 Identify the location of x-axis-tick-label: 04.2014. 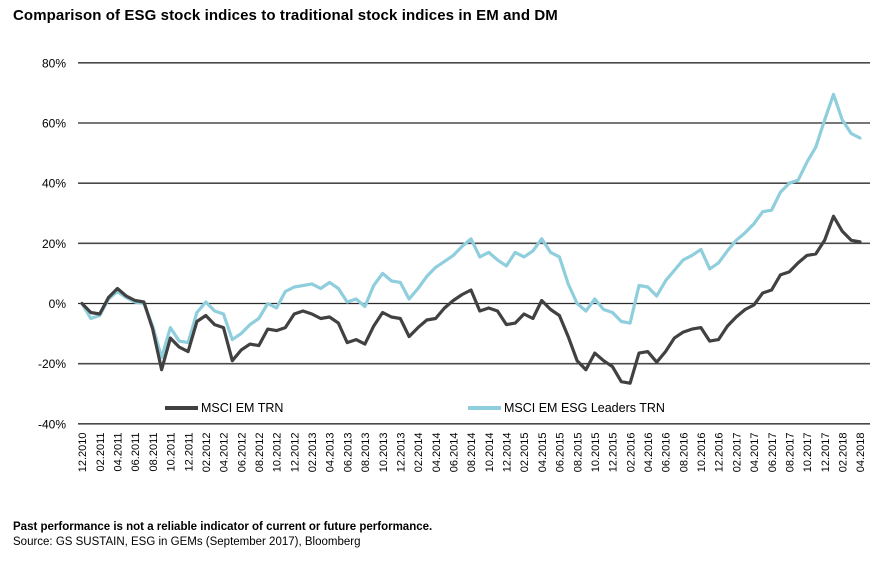
(437, 453).